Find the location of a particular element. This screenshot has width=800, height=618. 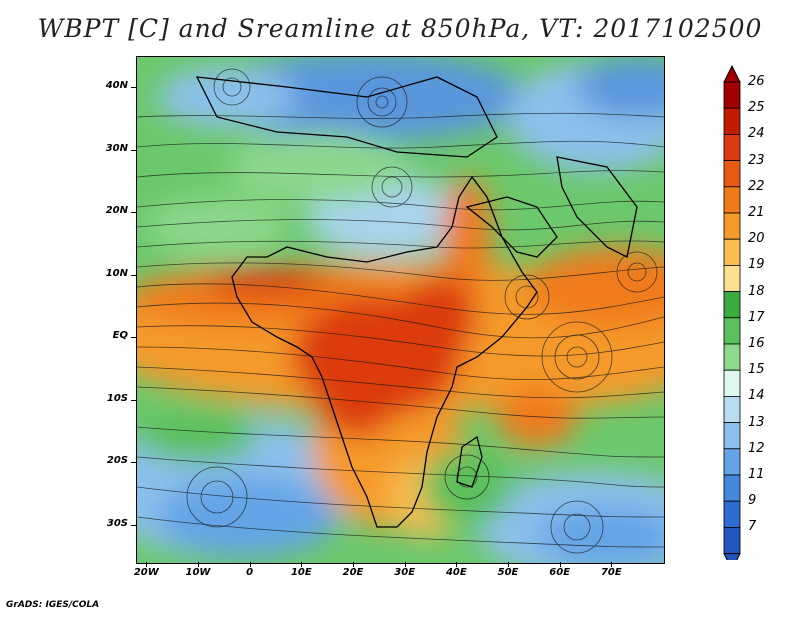

longitude-label: 0 is located at coordinates (250, 572).